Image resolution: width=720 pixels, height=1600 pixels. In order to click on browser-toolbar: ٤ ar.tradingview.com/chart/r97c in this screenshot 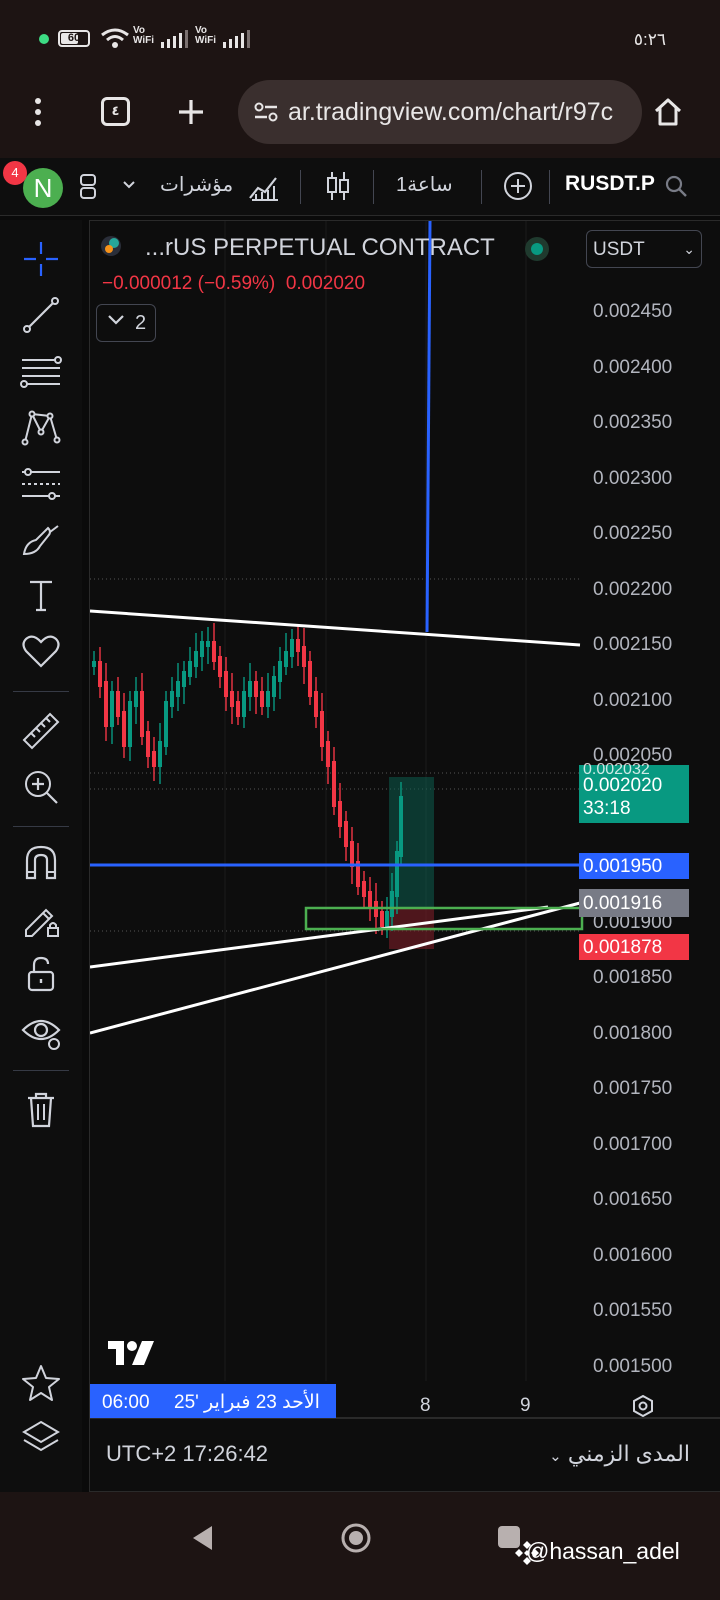, I will do `click(360, 119)`.